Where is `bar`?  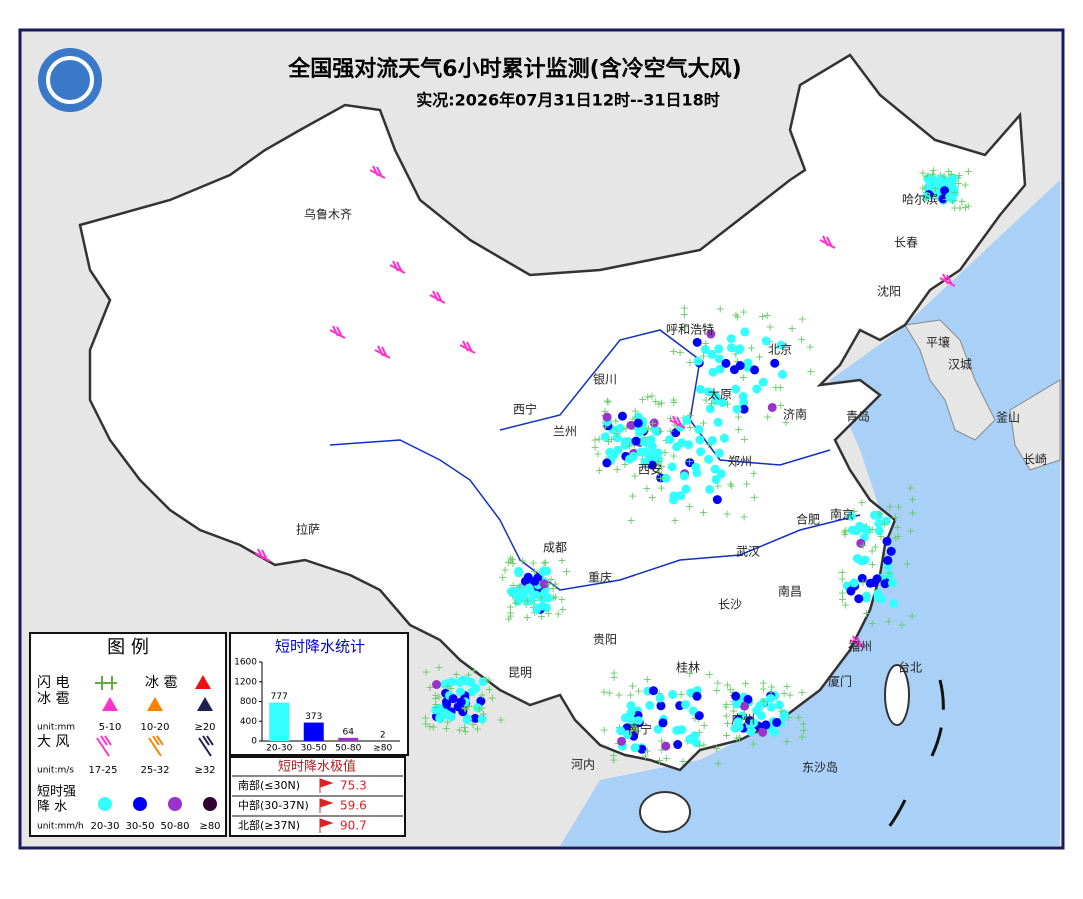 bar is located at coordinates (348, 739).